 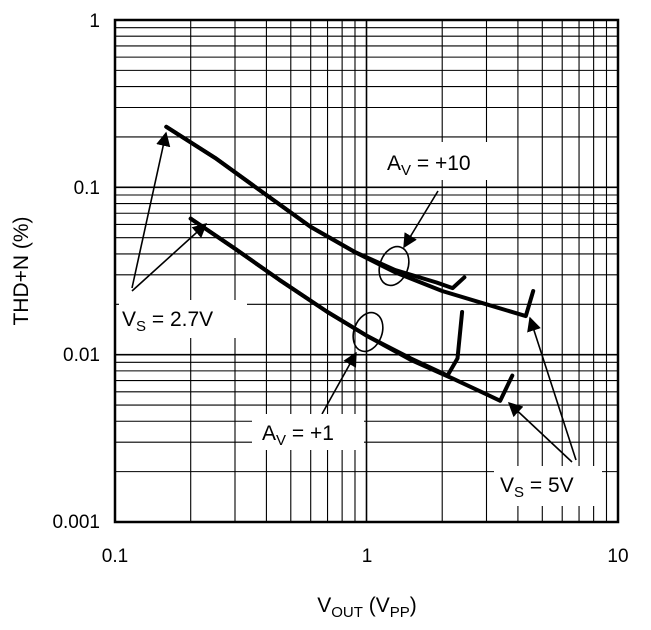 I want to click on vs27-arrow-lower, so click(x=169, y=257).